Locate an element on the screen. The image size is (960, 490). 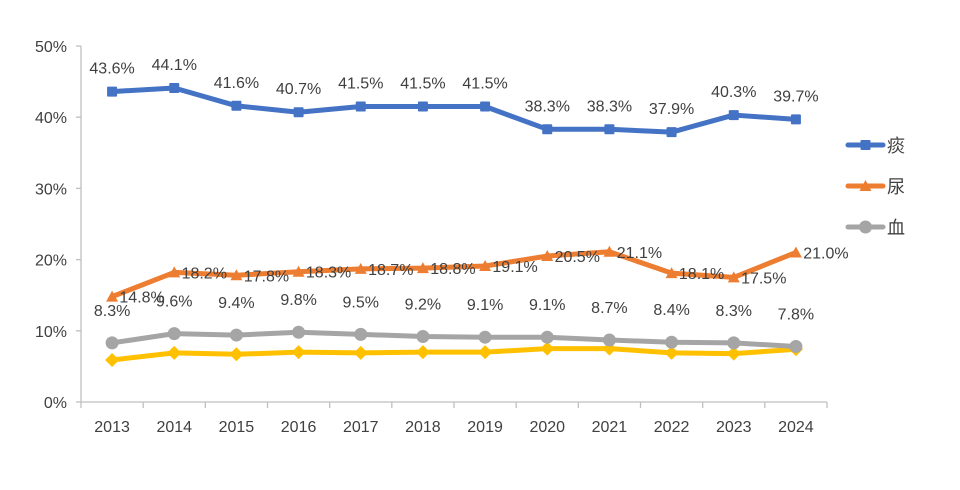
data-label: 18.2% is located at coordinates (204, 273).